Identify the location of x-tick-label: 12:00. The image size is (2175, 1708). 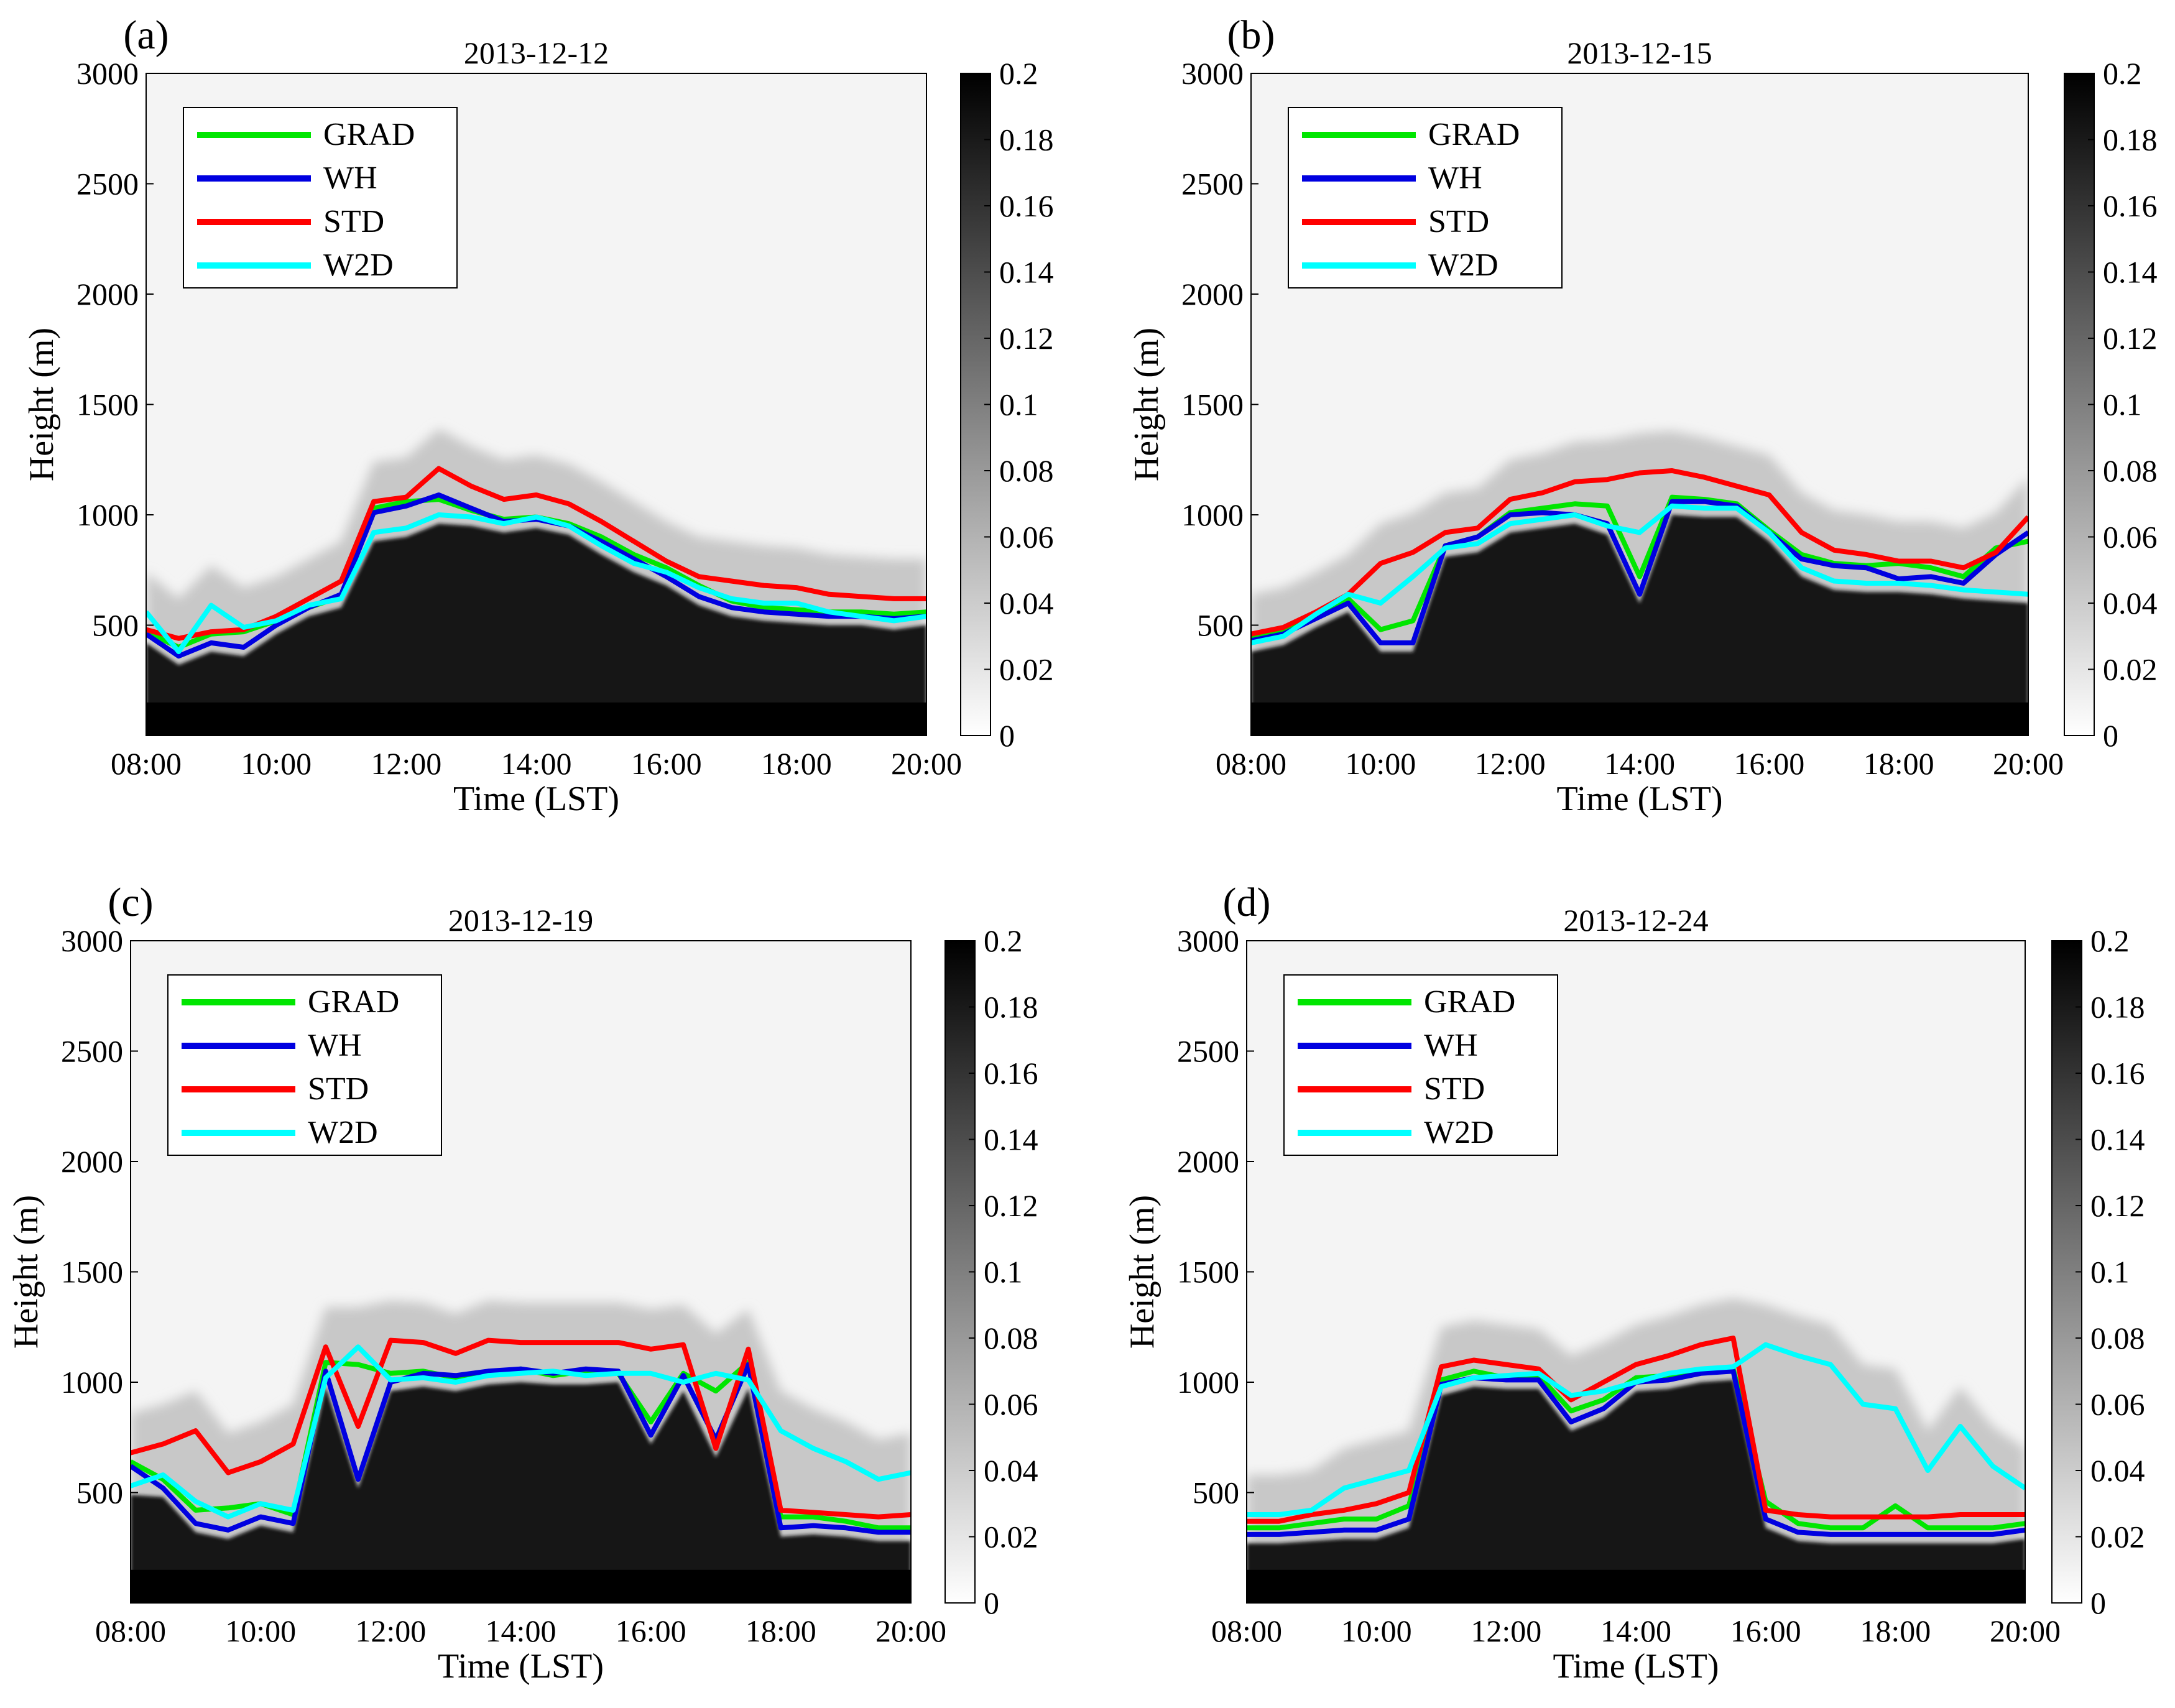
(1510, 763).